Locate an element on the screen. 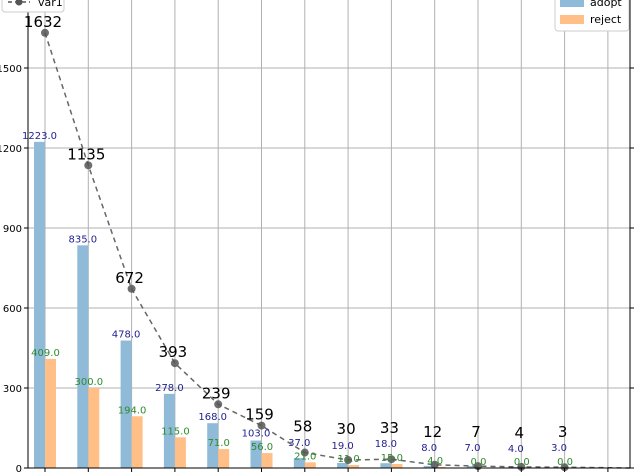  data-label-reject: 4.0 is located at coordinates (435, 461).